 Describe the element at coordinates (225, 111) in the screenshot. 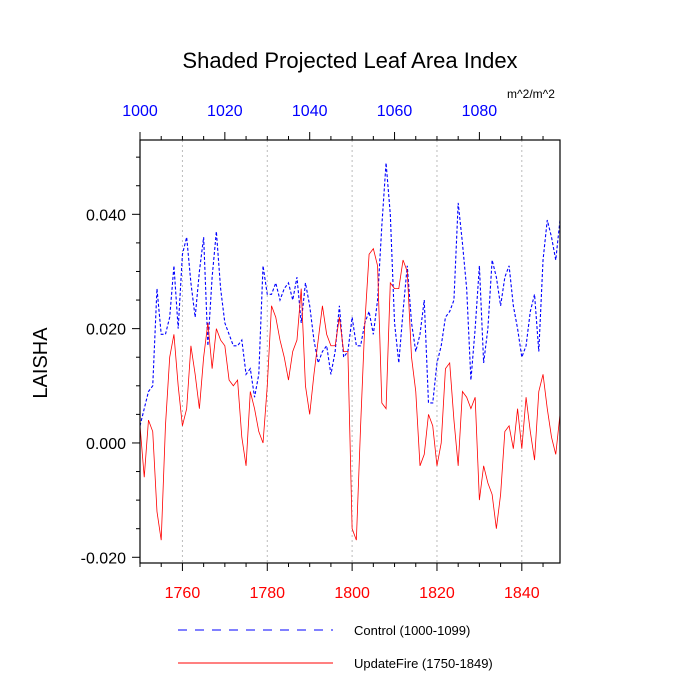

I see `x-top-tick-label: 1020` at that location.